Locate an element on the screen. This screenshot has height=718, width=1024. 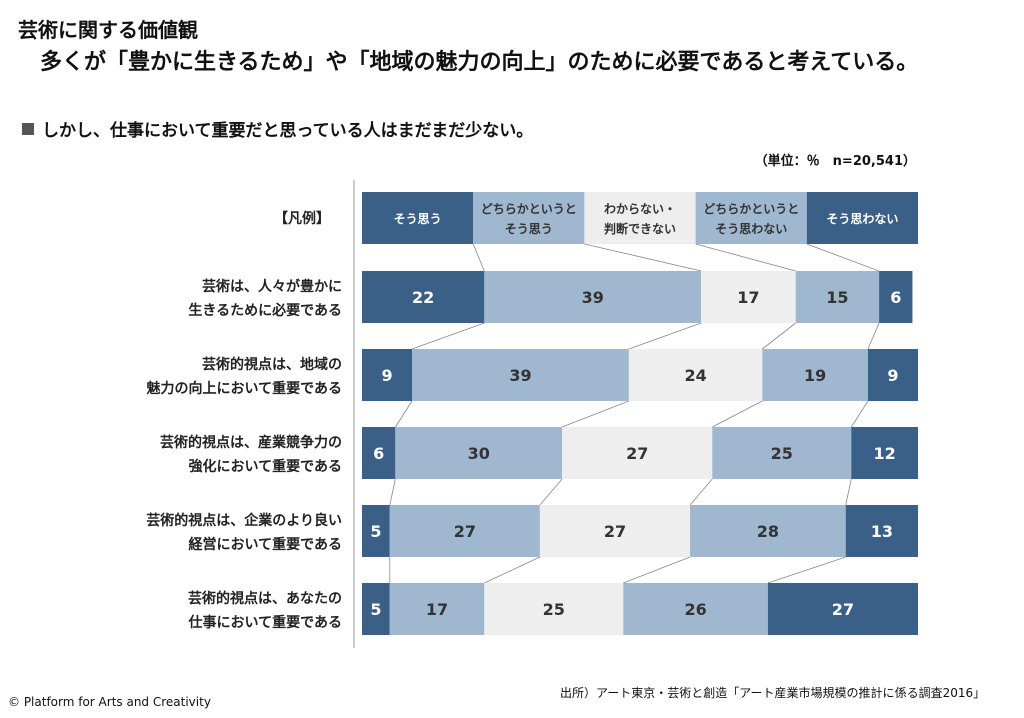
category-label: 経営において重要である is located at coordinates (265, 544).